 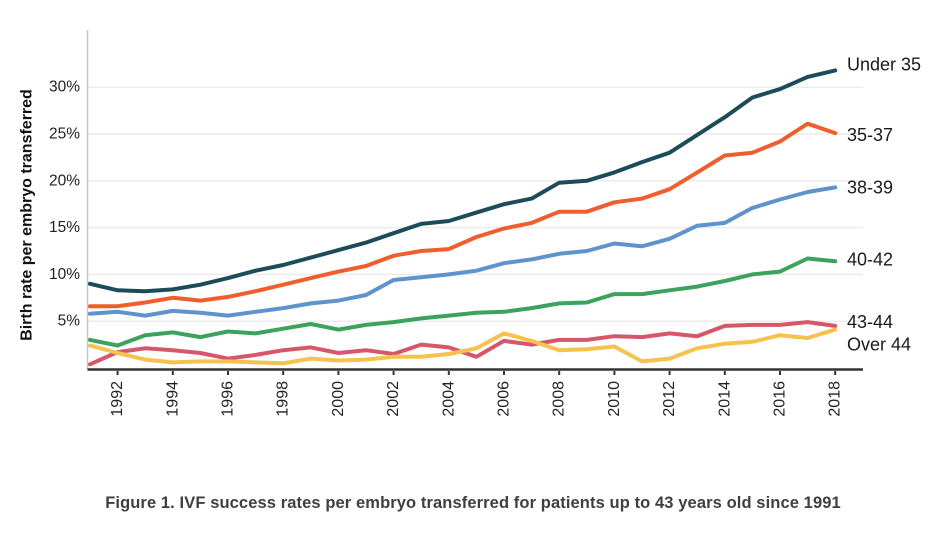 I want to click on x-tick-label-1994: 1994, so click(x=172, y=399).